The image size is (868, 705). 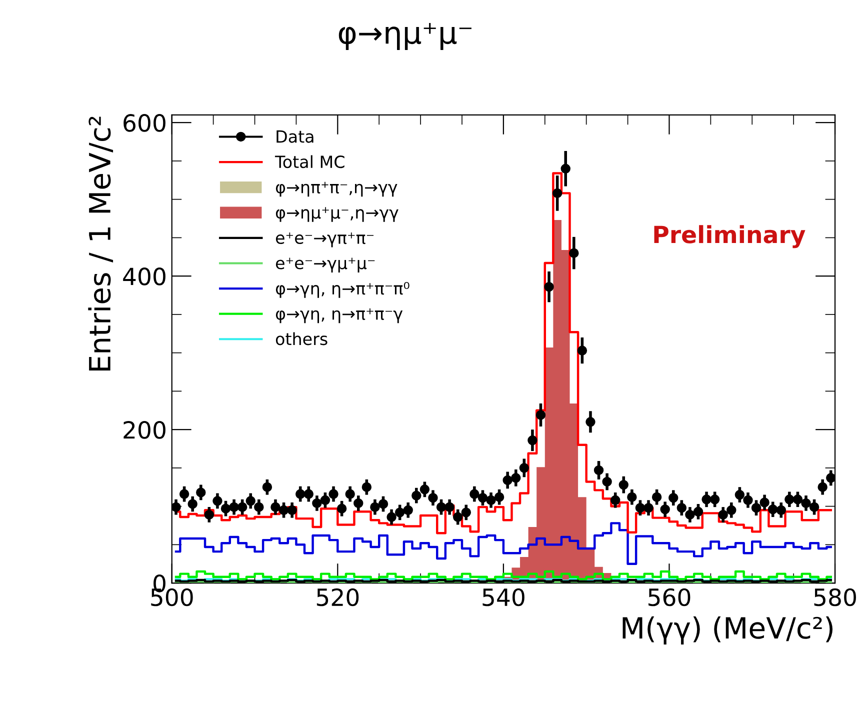 I want to click on legend-label: e⁺e⁻→γπ⁺π⁻, so click(x=325, y=240).